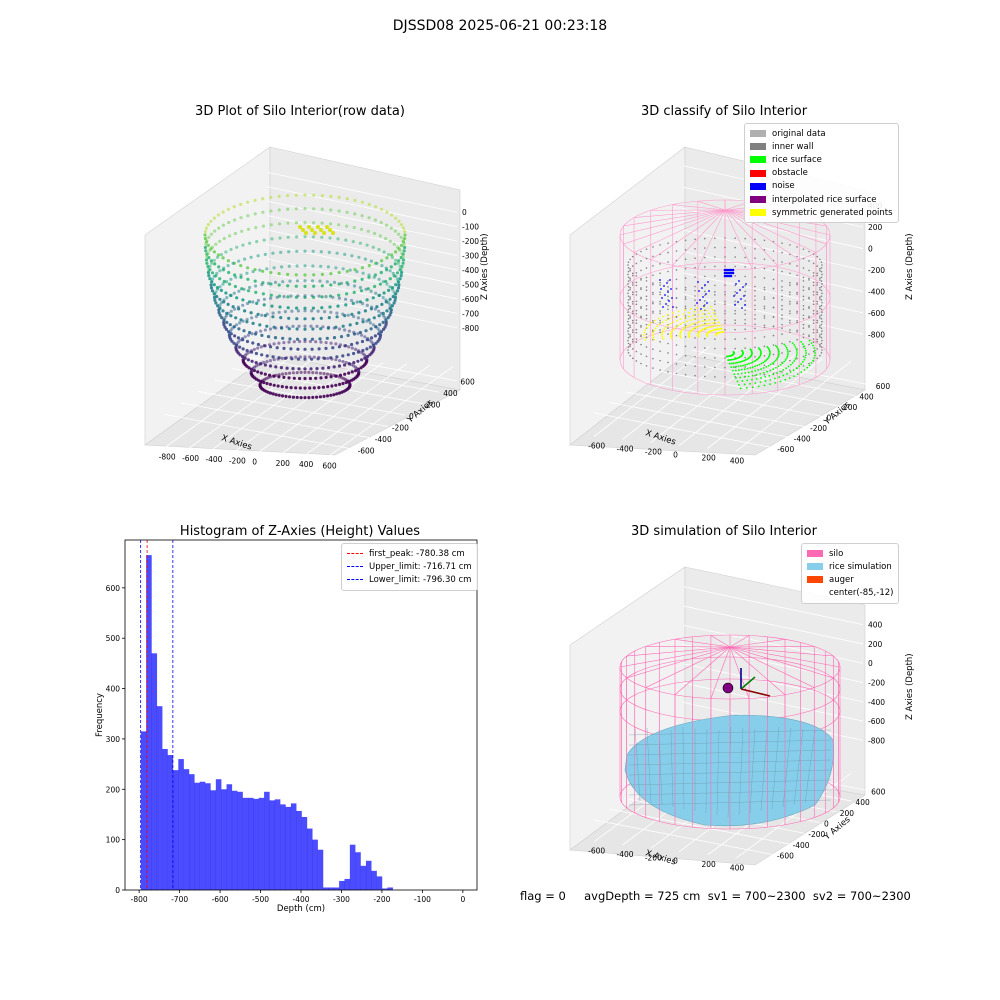  I want to click on p1-zgrid, so click(362, 221).